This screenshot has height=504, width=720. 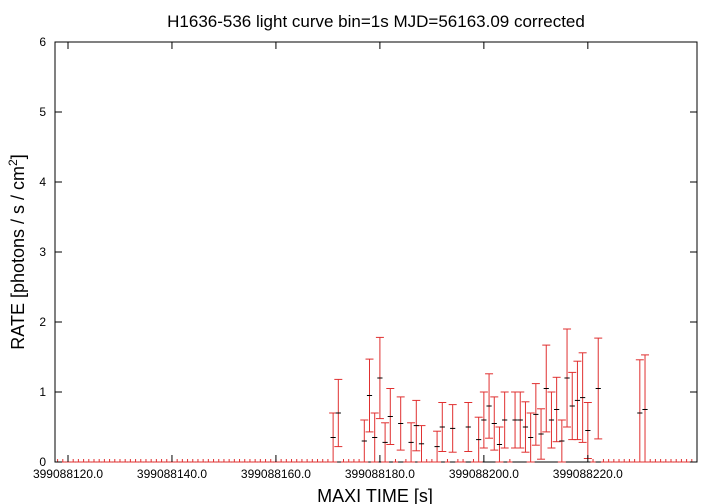 I want to click on y-axis-label-main: RATE [photons / s / cm, so click(x=18, y=258).